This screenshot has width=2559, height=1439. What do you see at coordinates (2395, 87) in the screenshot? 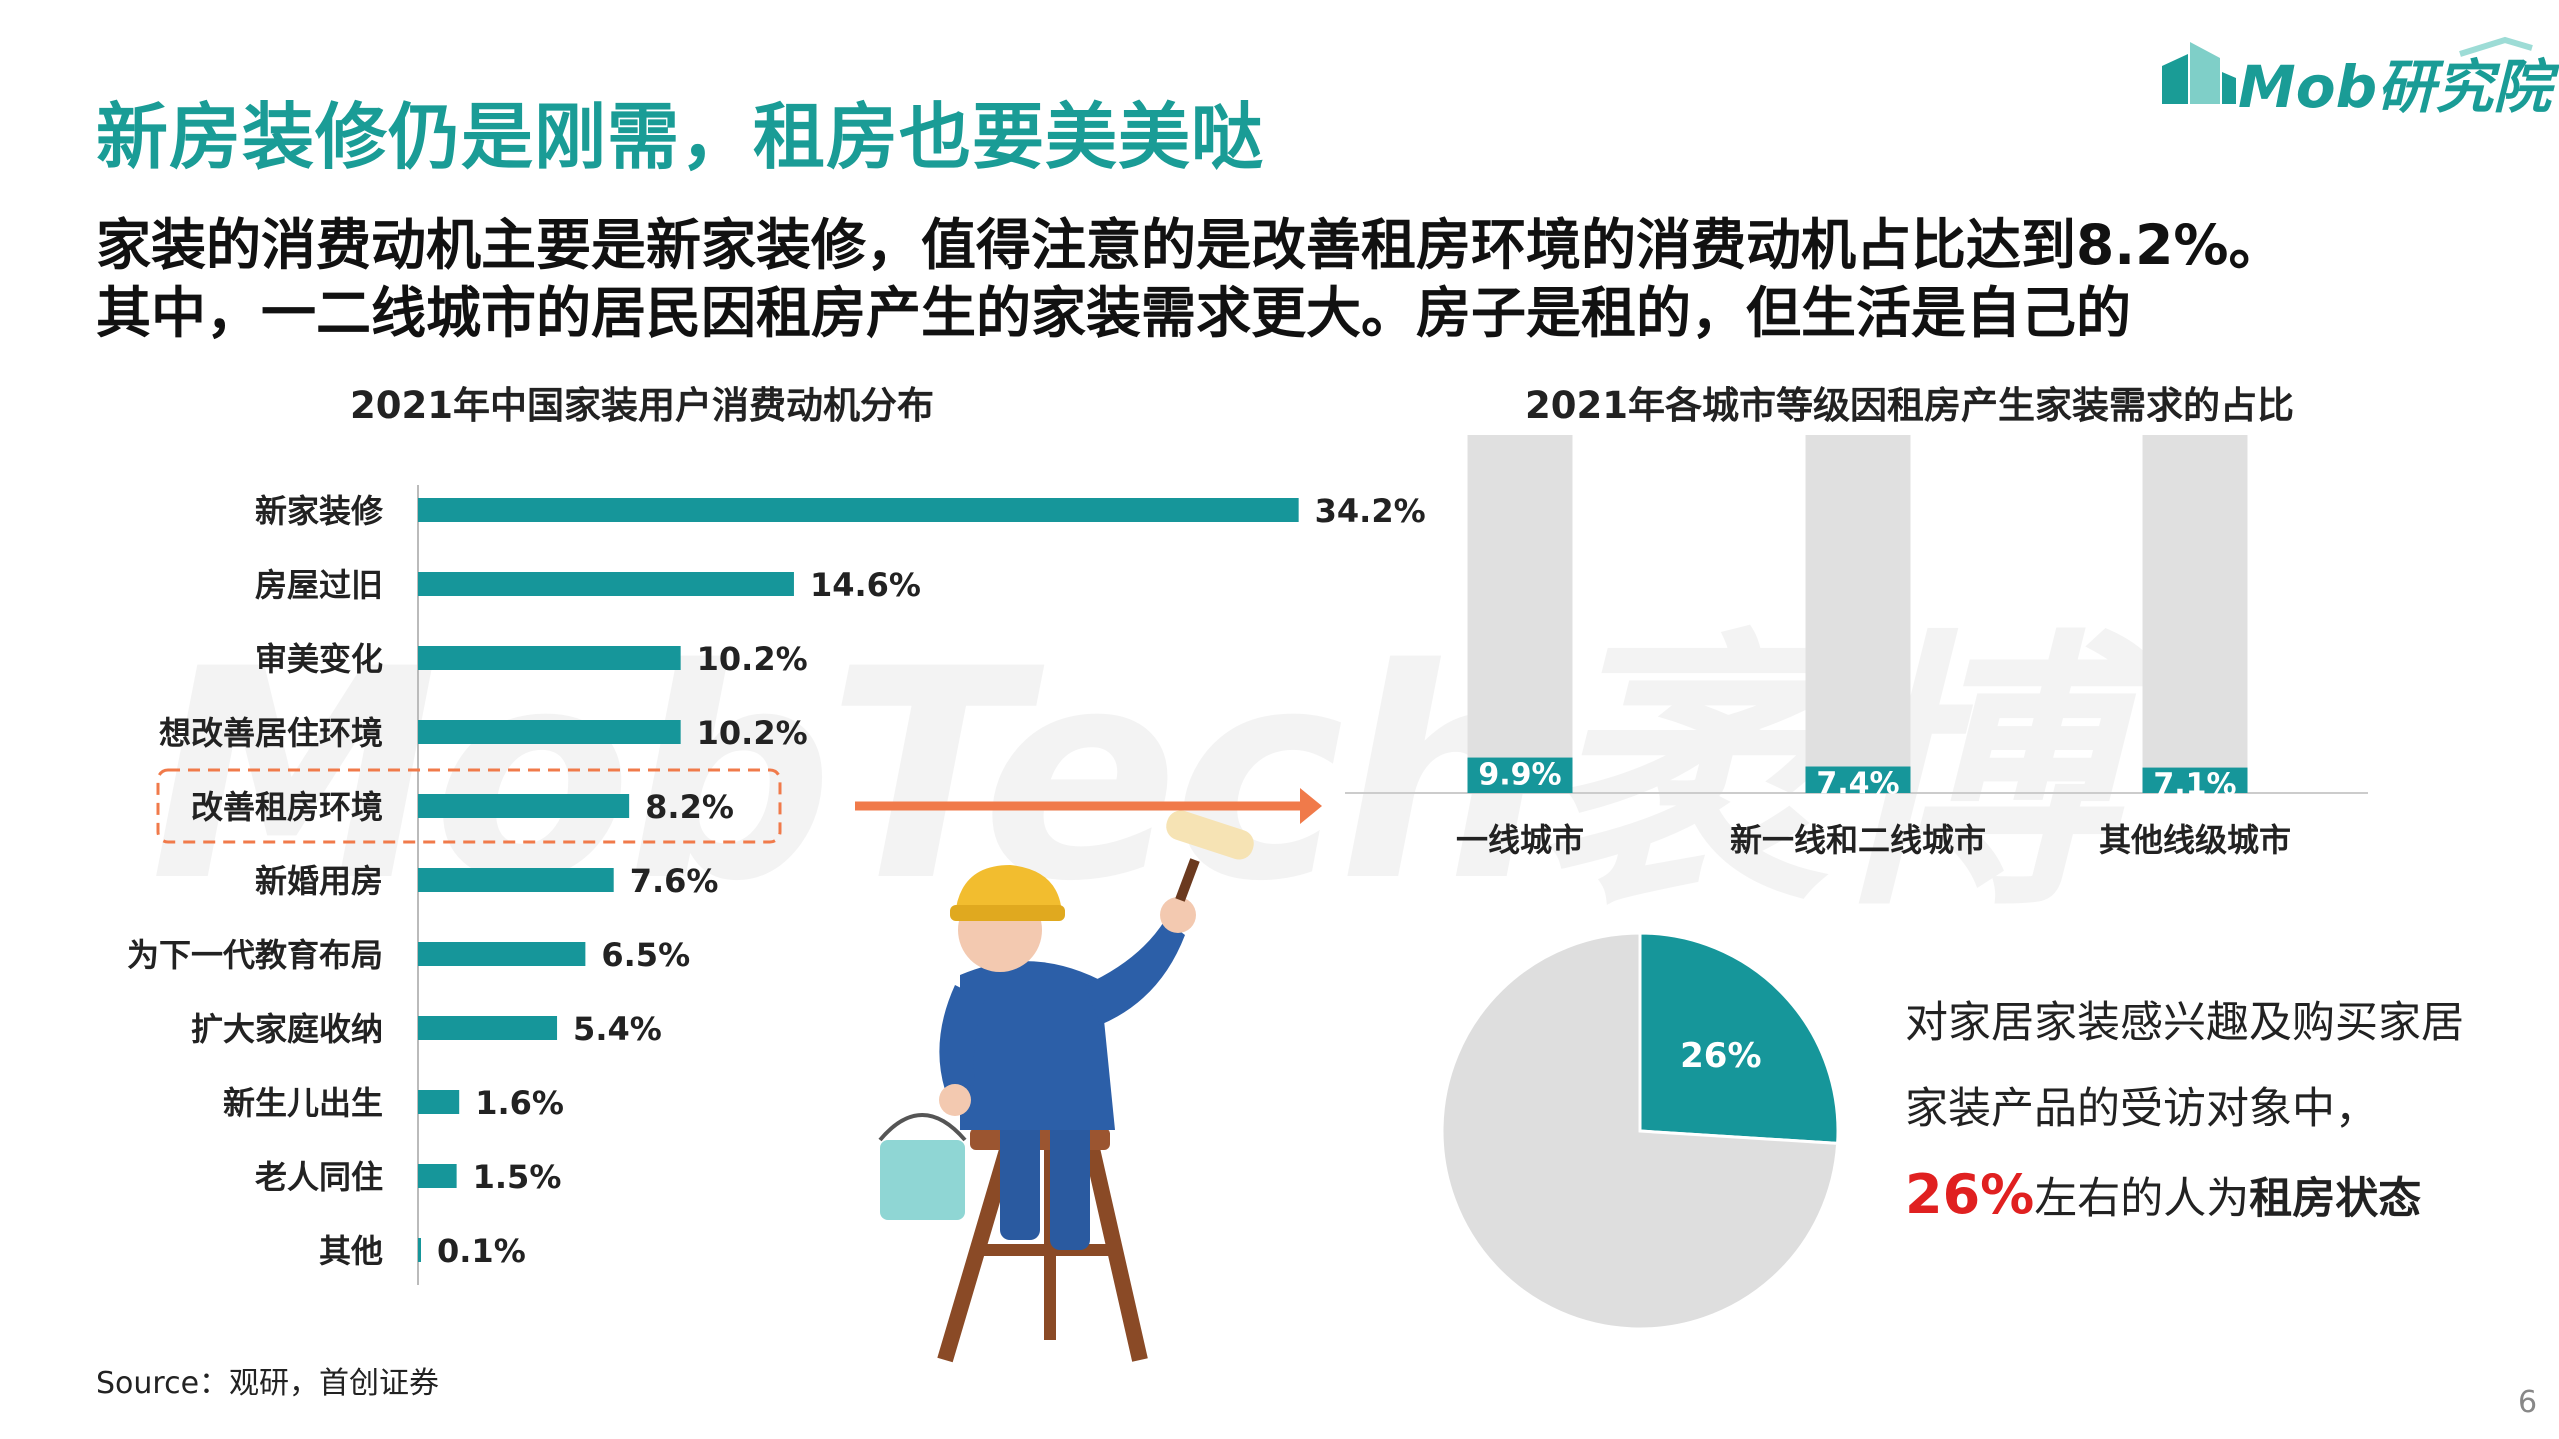
I see `logo-text: Mob研究院` at bounding box center [2395, 87].